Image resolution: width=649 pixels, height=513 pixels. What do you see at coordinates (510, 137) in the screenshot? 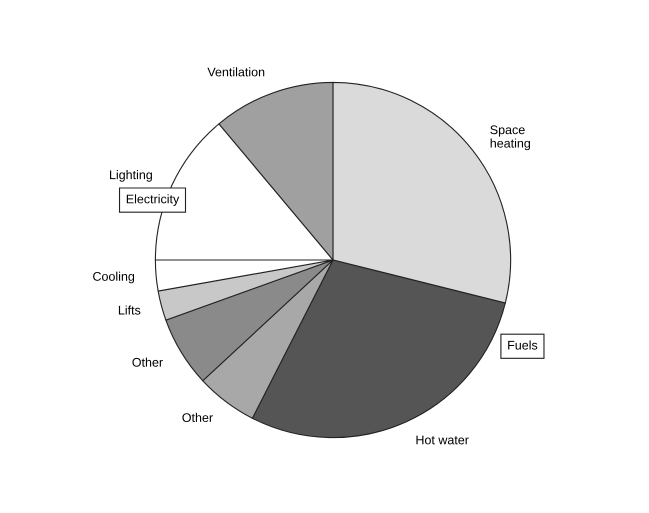
I see `slice-label: Space heating` at bounding box center [510, 137].